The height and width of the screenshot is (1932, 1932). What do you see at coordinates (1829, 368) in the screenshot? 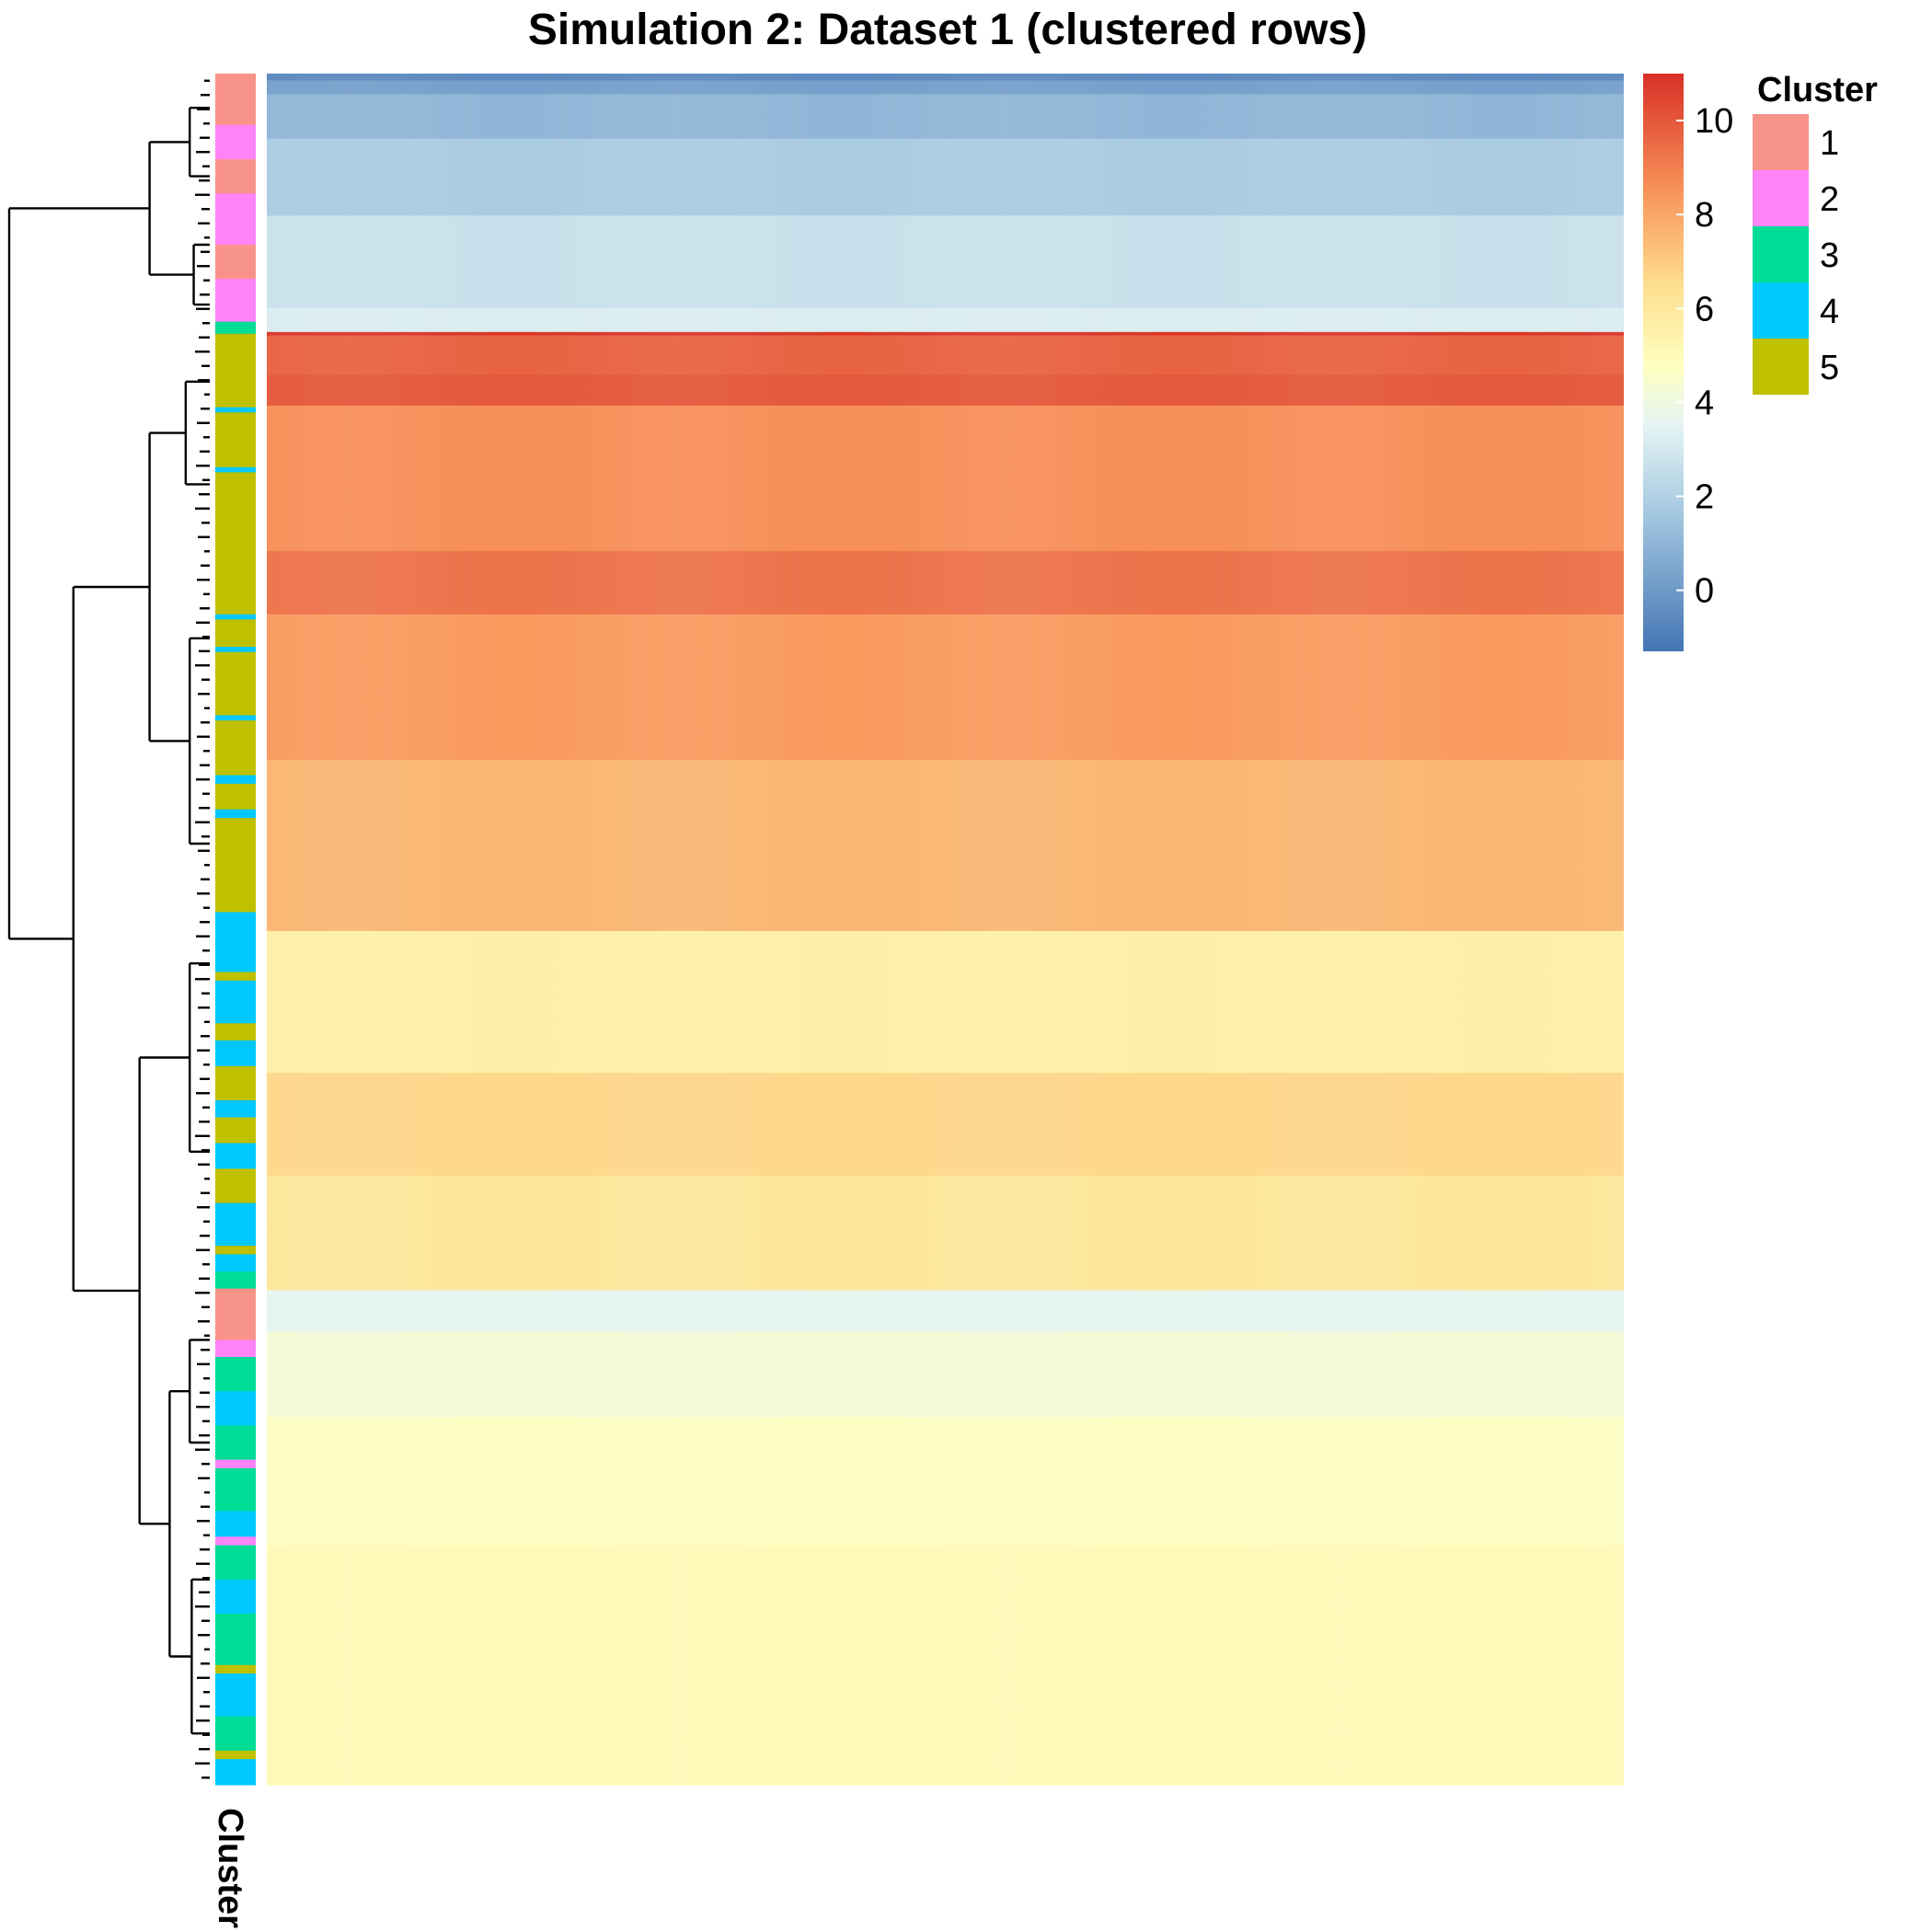
I see `cluster-legend-label-5: 5` at bounding box center [1829, 368].